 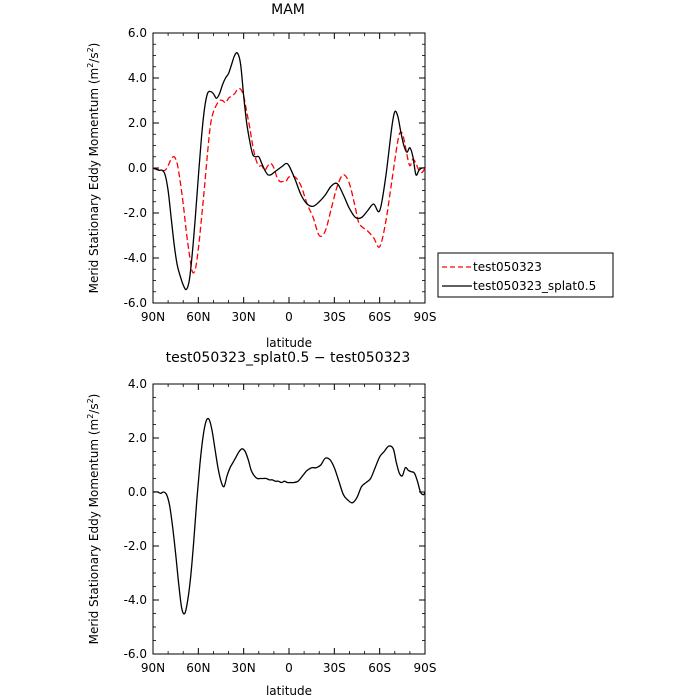 What do you see at coordinates (288, 358) in the screenshot?
I see `chart-title: test050323_splat0.5 − test050323` at bounding box center [288, 358].